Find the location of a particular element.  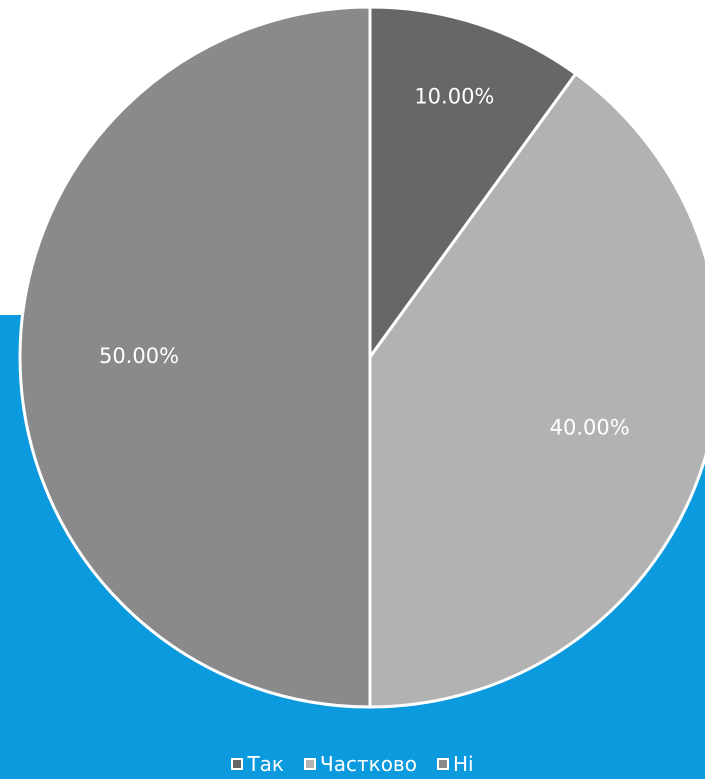

legend-item-3: Ні is located at coordinates (455, 764).